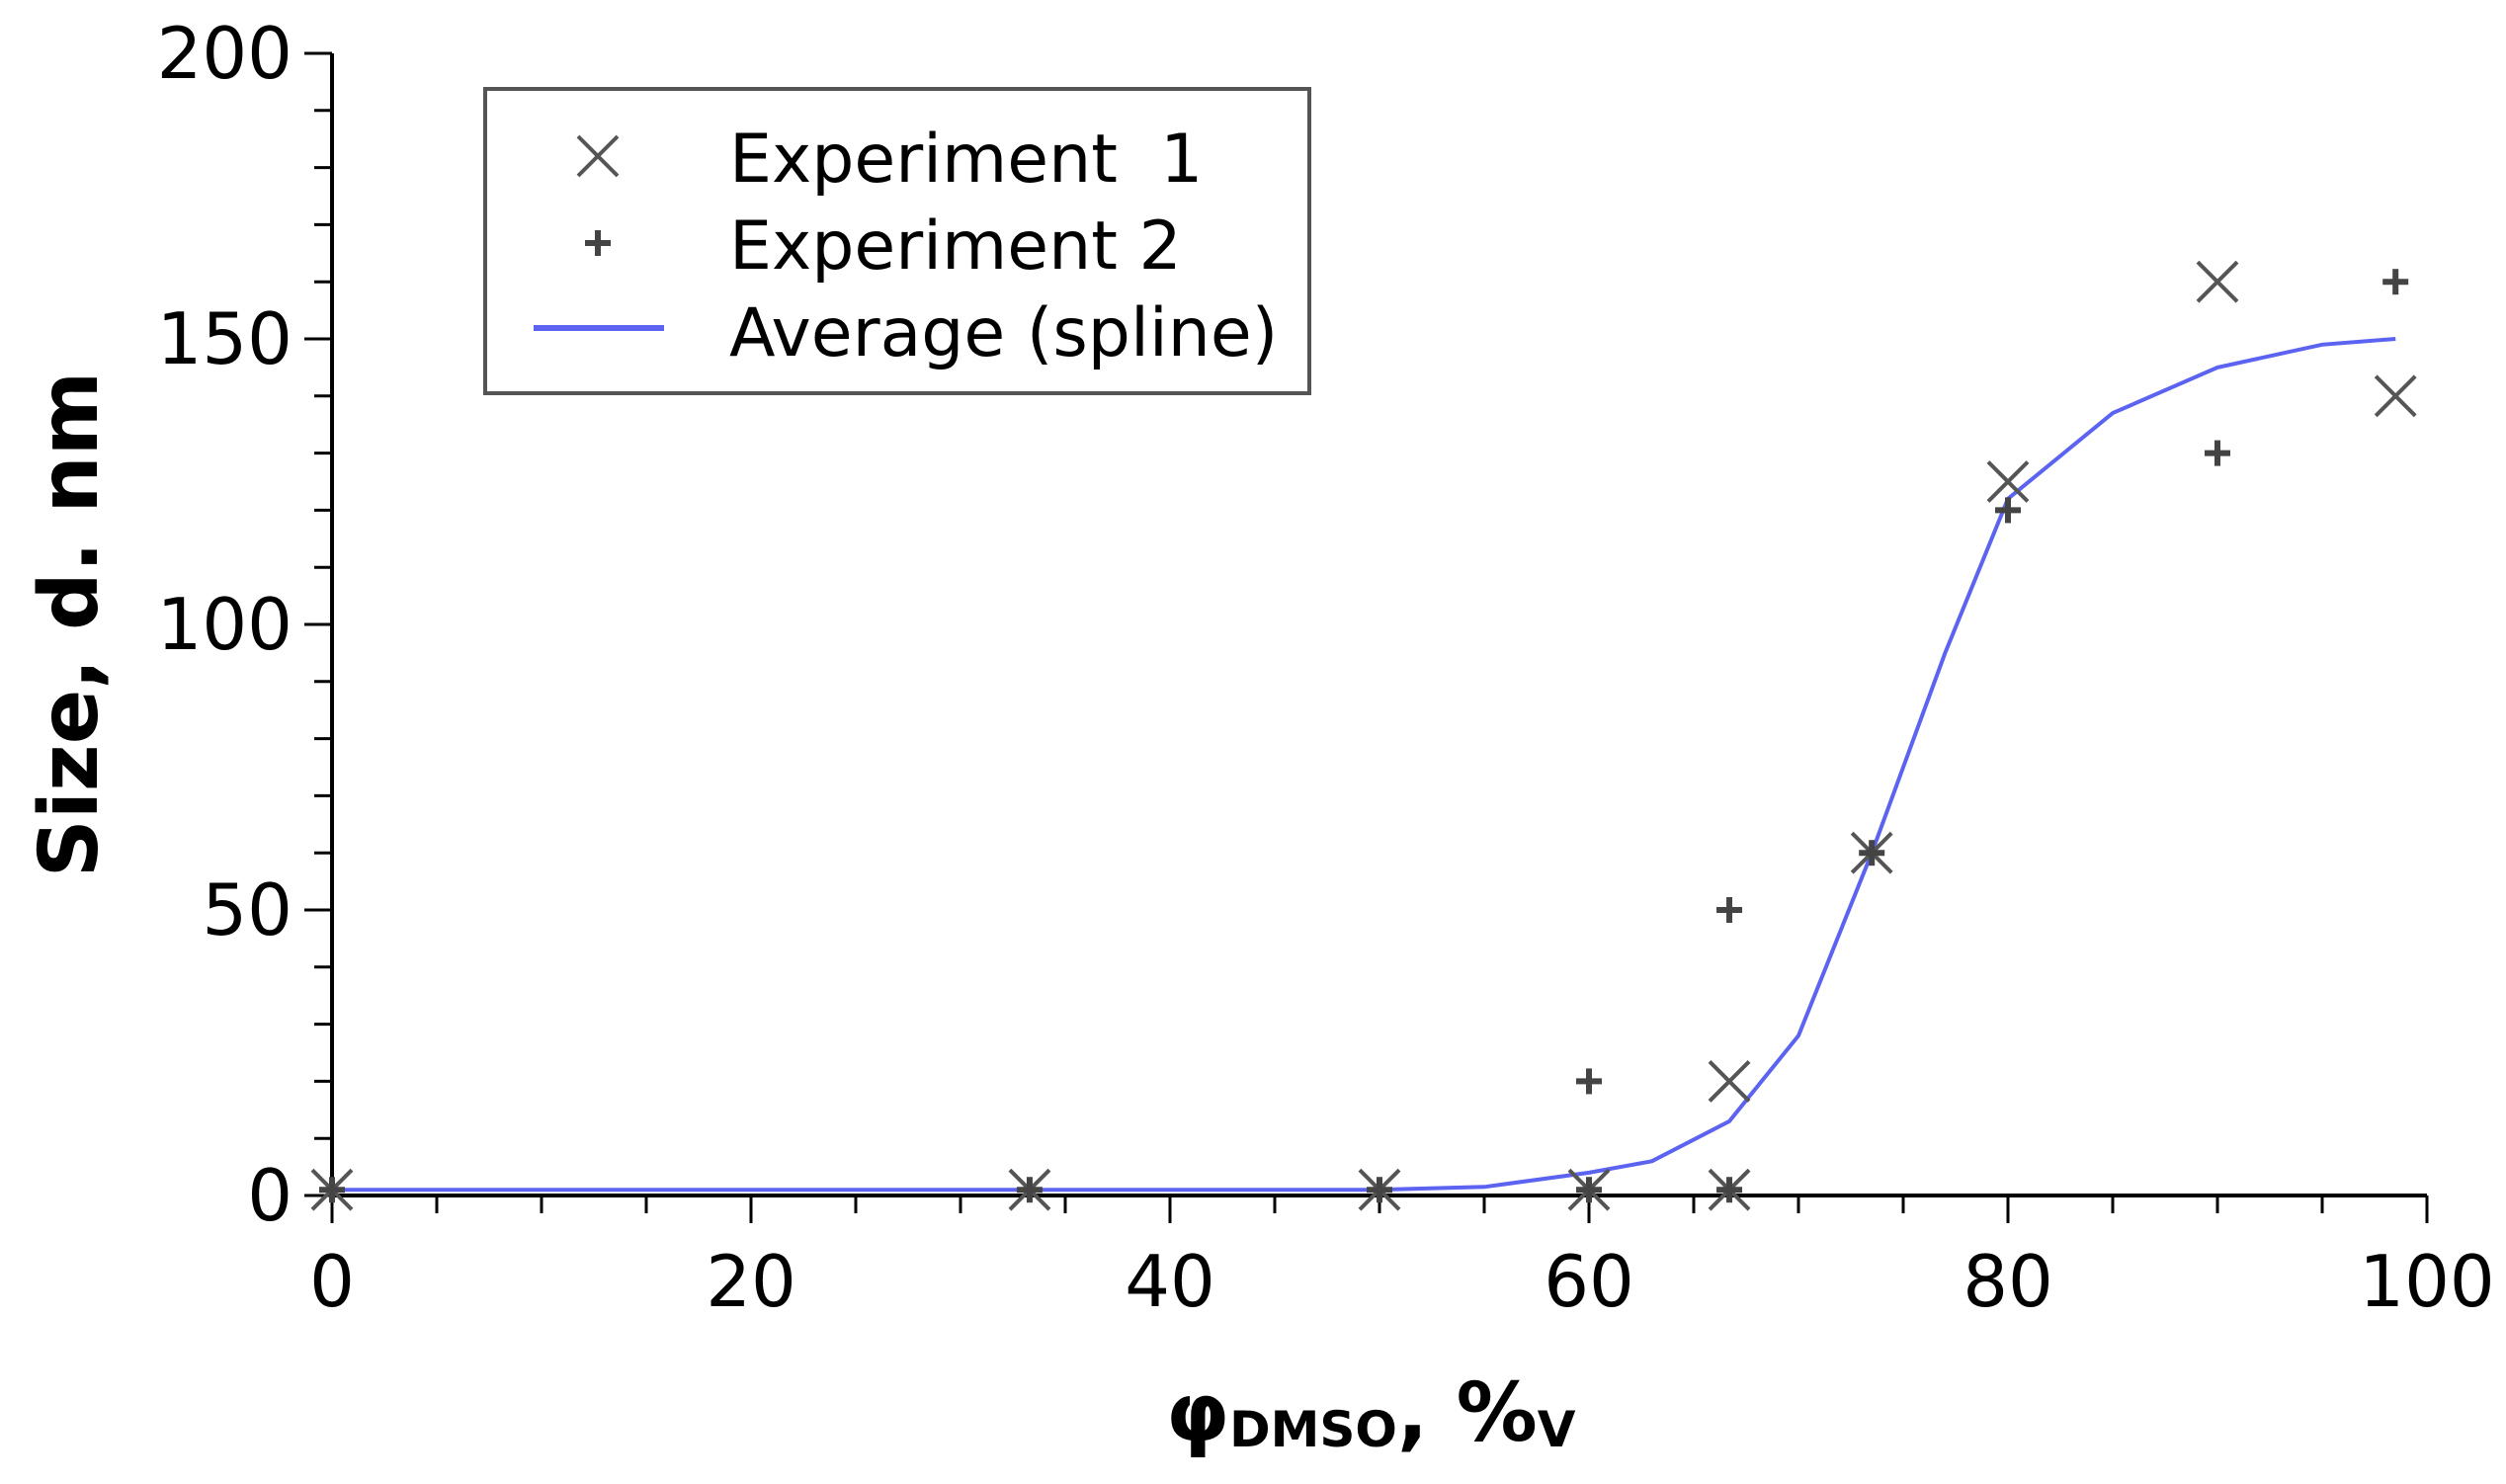  I want to click on y-tick-label: 0, so click(269, 1195).